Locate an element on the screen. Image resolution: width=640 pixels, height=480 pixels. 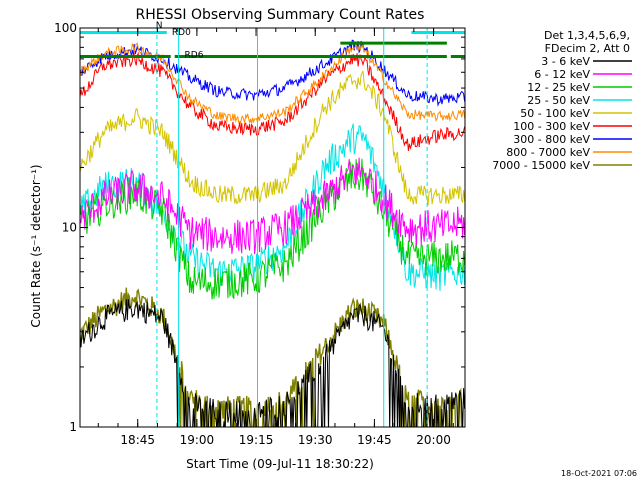
y-tick-label-10: 10 is located at coordinates (69, 228).